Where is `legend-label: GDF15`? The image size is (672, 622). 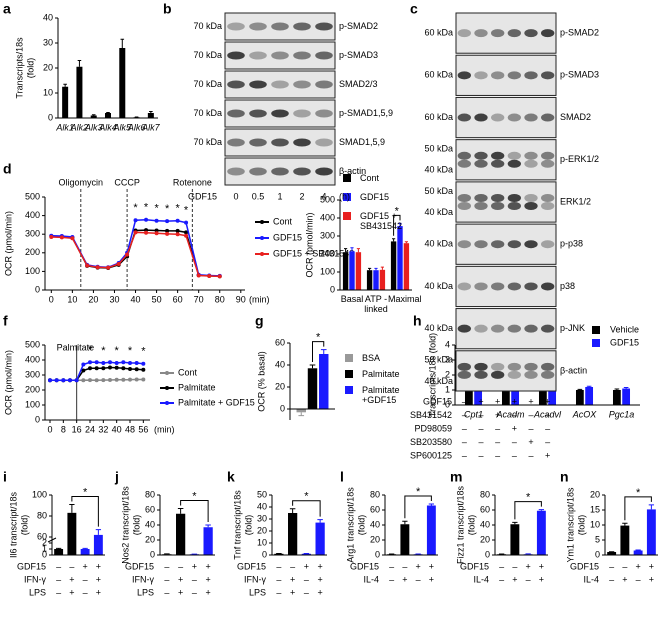 legend-label: GDF15 is located at coordinates (287, 237).